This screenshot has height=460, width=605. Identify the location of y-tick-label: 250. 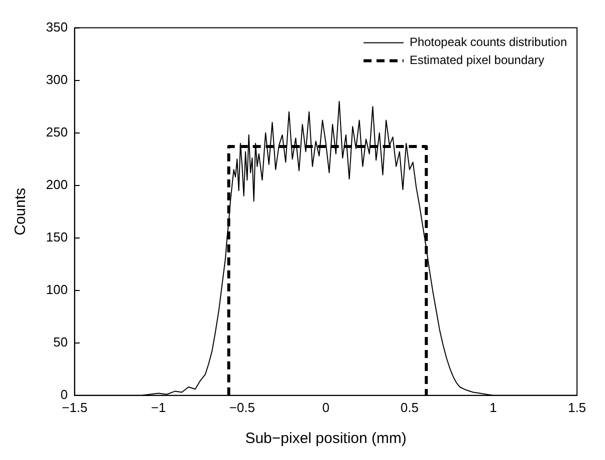
(57, 132).